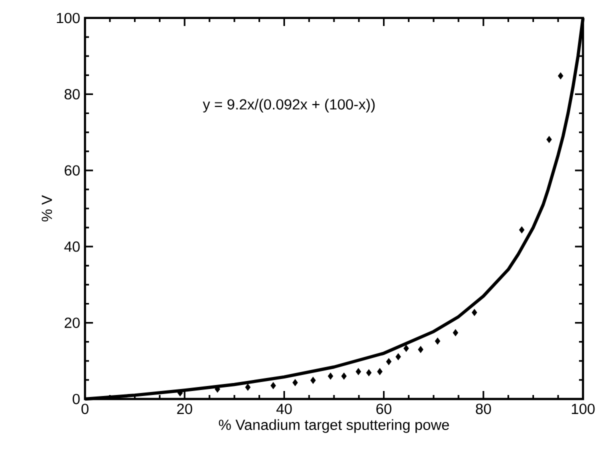  Describe the element at coordinates (72, 170) in the screenshot. I see `y-tick-label: 60` at that location.